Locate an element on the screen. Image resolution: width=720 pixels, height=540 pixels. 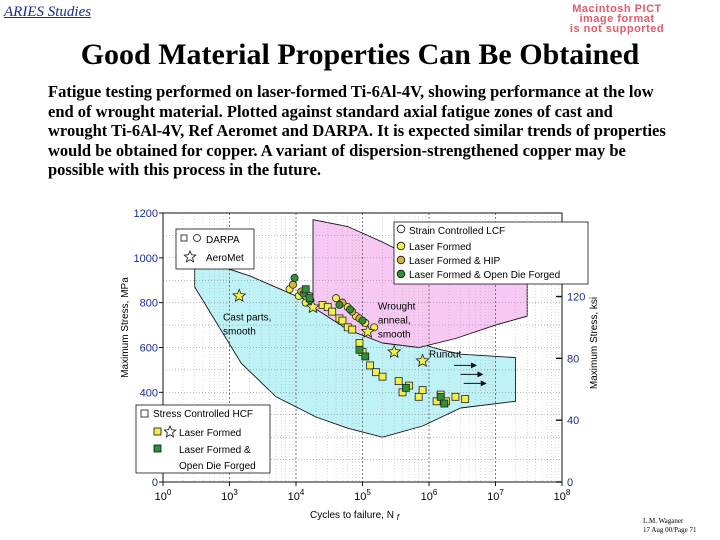
wrought-label: Wrought is located at coordinates (397, 306).